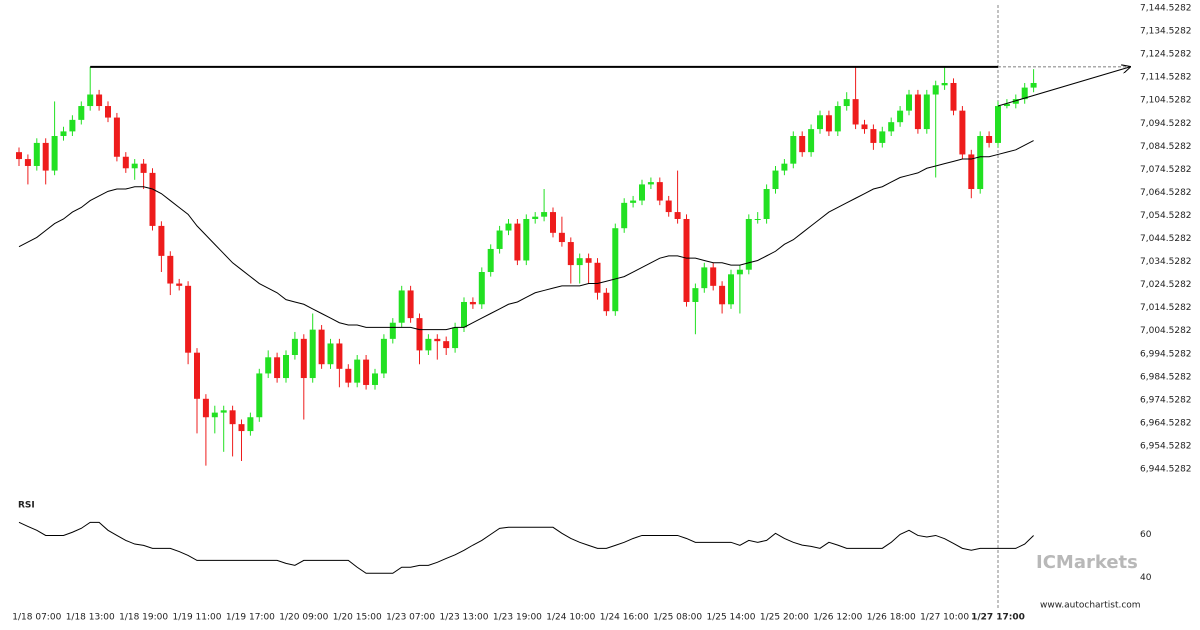 The width and height of the screenshot is (1200, 630). Describe the element at coordinates (1166, 124) in the screenshot. I see `y-tick-label: 7,094.5282` at that location.